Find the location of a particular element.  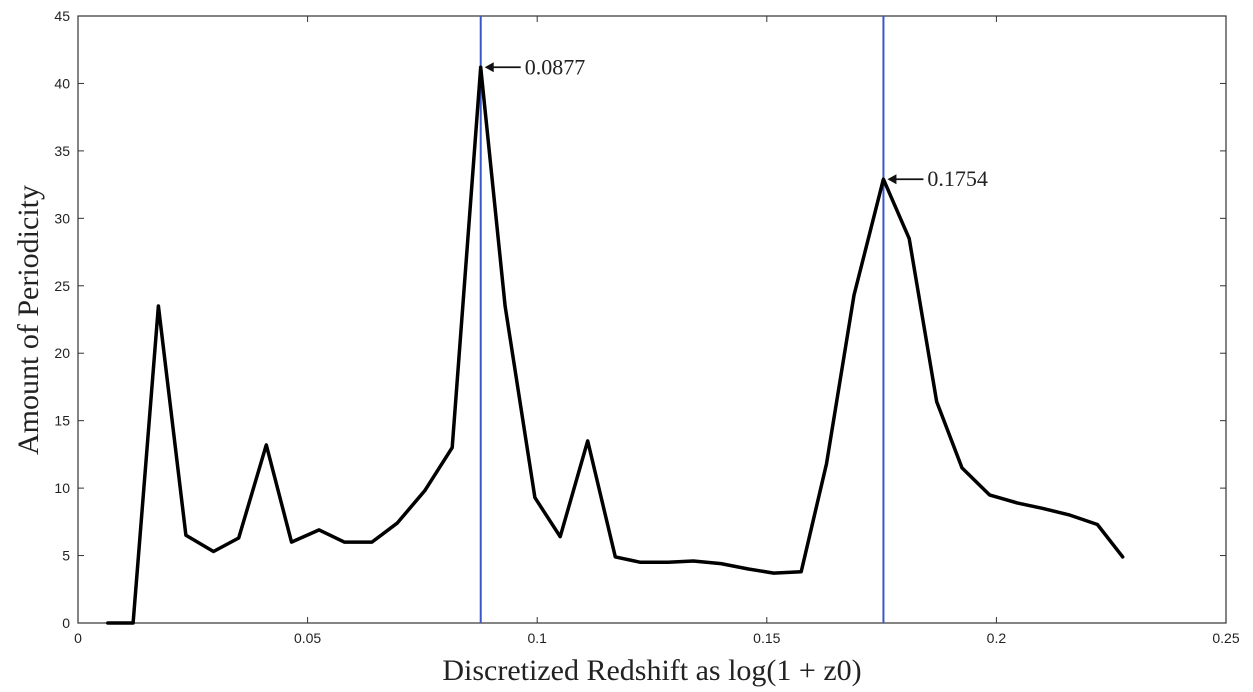

y-tick-label: 40 is located at coordinates (62, 83).